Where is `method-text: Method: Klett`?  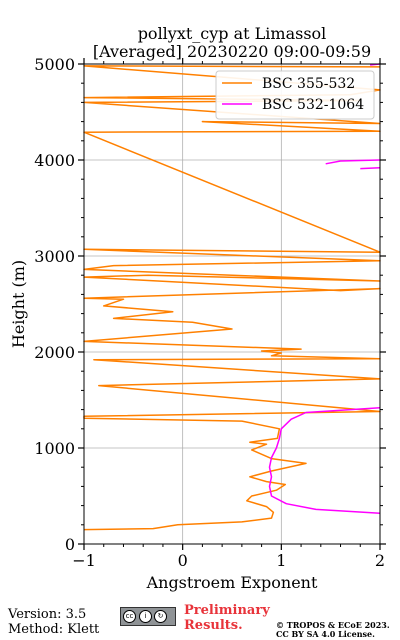 method-text: Method: Klett is located at coordinates (54, 629).